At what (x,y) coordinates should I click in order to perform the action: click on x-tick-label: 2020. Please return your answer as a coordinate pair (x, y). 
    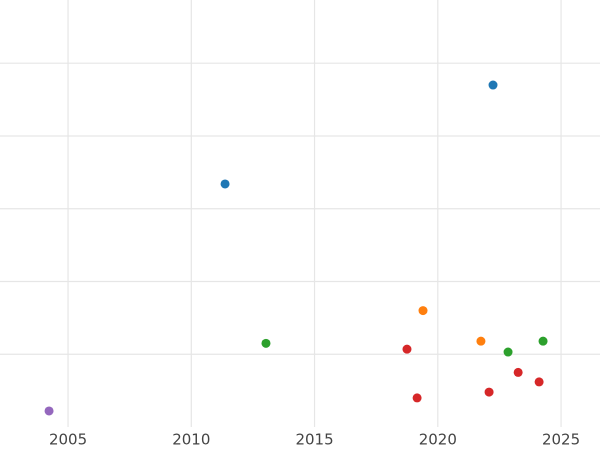
    Looking at the image, I should click on (438, 440).